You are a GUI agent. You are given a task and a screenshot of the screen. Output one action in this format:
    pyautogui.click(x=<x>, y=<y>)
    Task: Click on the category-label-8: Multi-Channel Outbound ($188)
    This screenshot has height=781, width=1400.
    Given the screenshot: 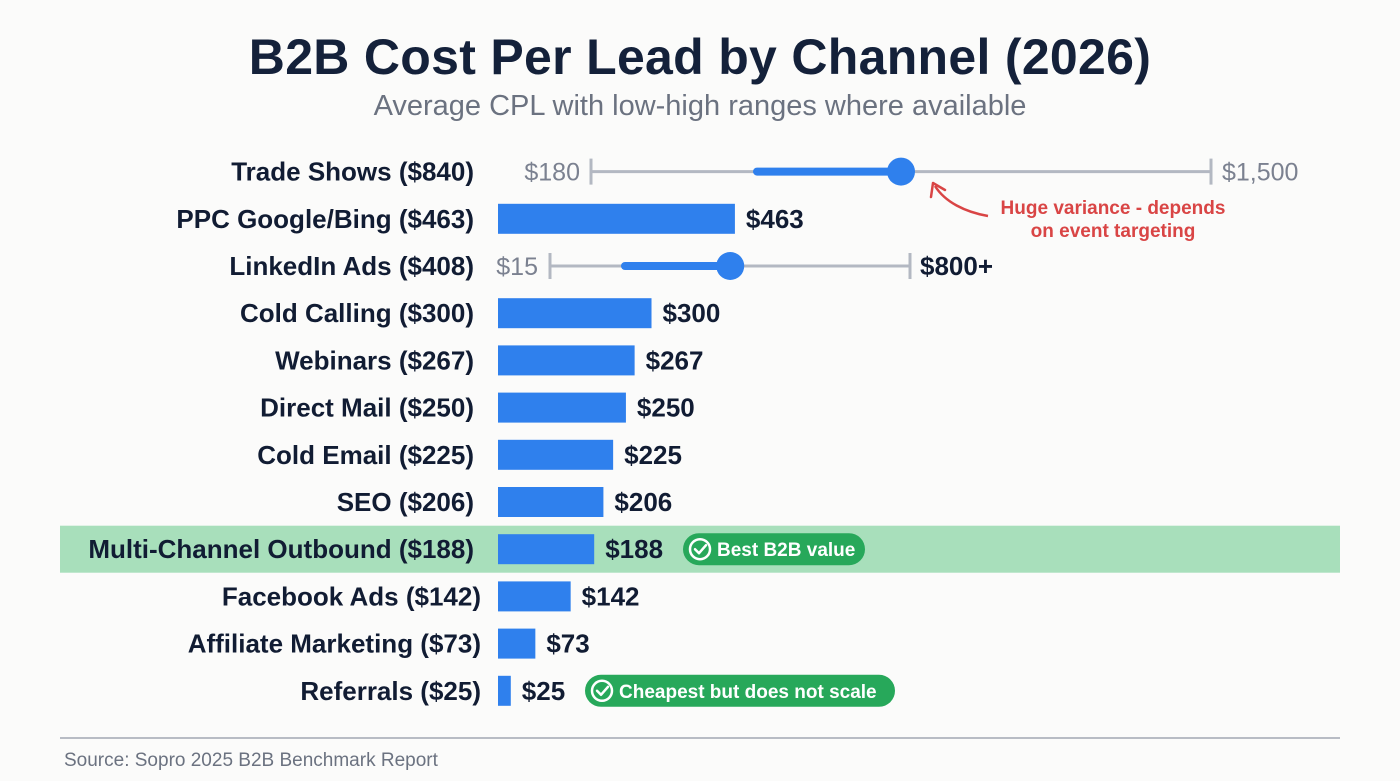 What is the action you would take?
    pyautogui.click(x=281, y=549)
    